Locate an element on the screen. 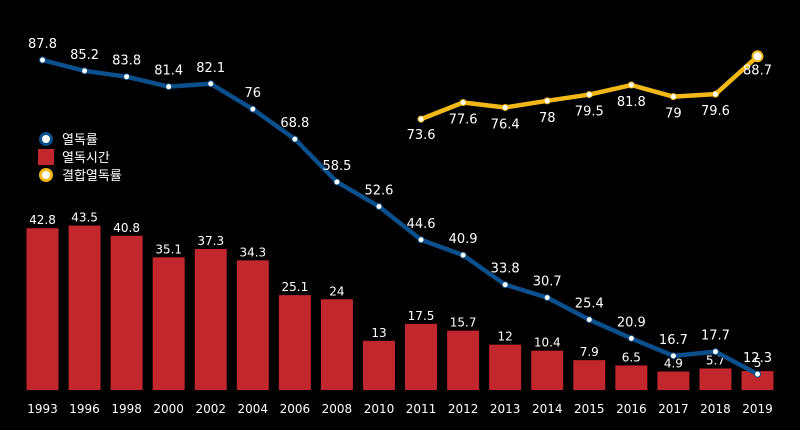  bar-value-label-2000: 35.1 is located at coordinates (168, 249).